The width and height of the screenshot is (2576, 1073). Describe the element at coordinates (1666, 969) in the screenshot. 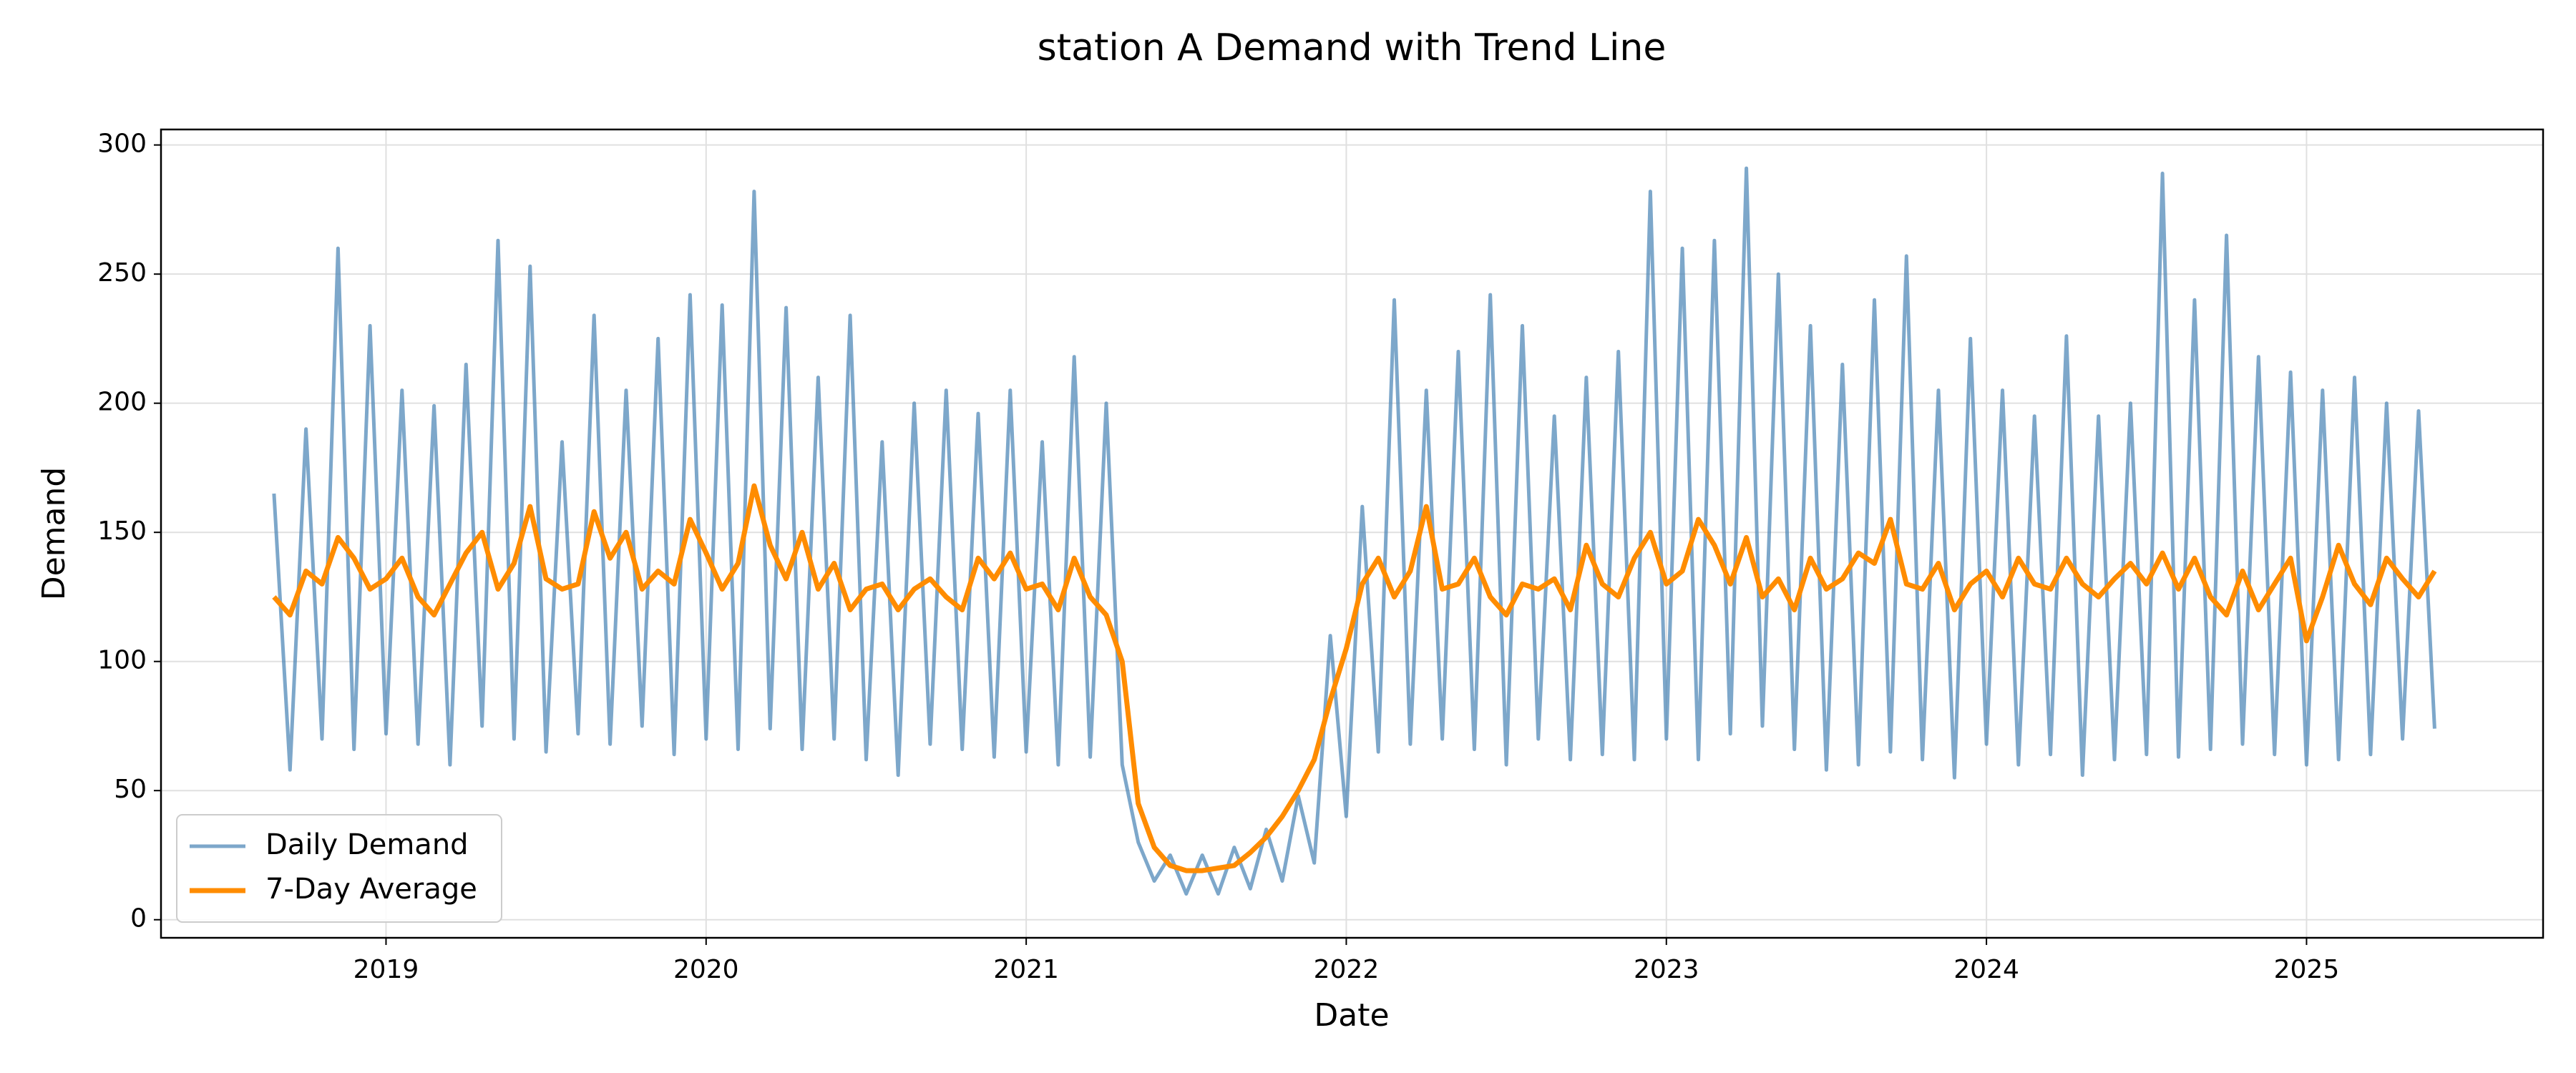

I see `x-tick-label: 2023` at that location.